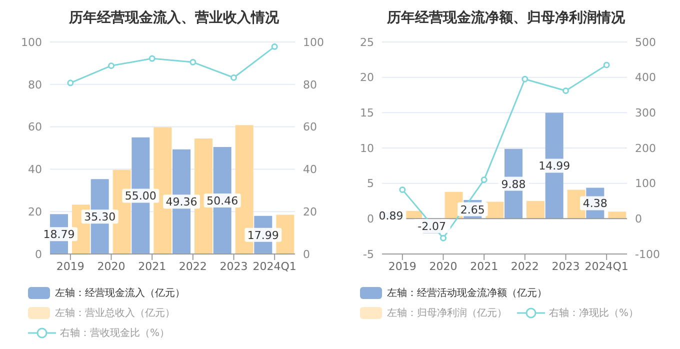 Image resolution: width=680 pixels, height=349 pixels. I want to click on y-tick-label: 25, so click(367, 42).